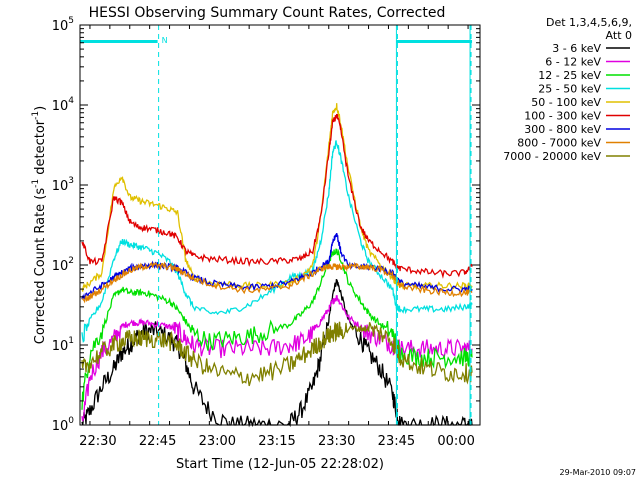  I want to click on x-tick-label: 23:45, so click(396, 441).